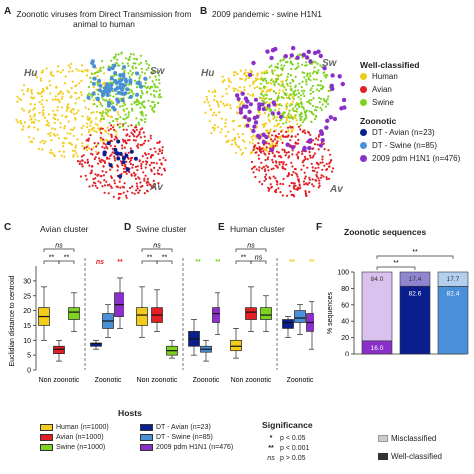 This screenshot has width=474, height=474. Describe the element at coordinates (385, 232) in the screenshot. I see `panel-f-title: Zoonotic sequences` at that location.